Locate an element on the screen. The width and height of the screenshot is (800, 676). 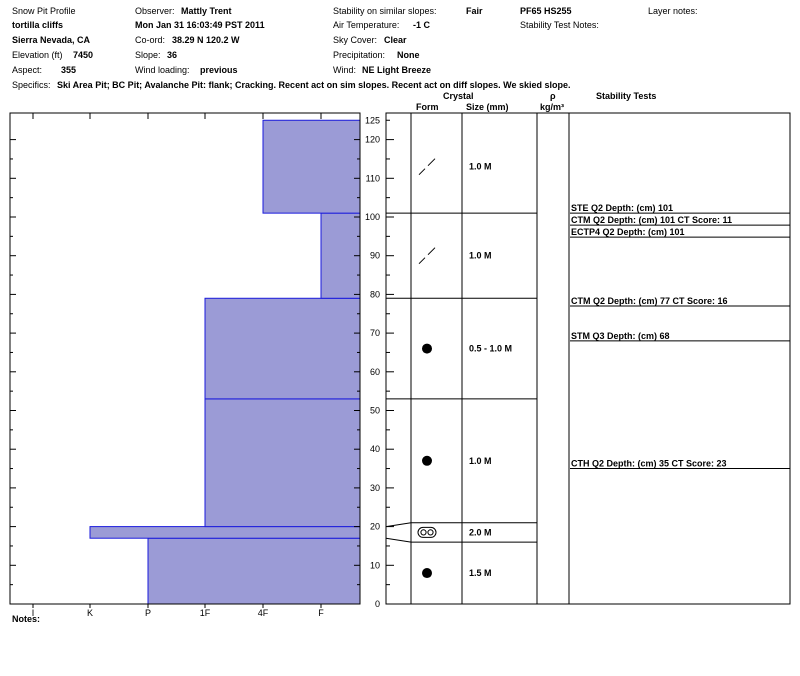
crystal-header: Crystal is located at coordinates (458, 96).